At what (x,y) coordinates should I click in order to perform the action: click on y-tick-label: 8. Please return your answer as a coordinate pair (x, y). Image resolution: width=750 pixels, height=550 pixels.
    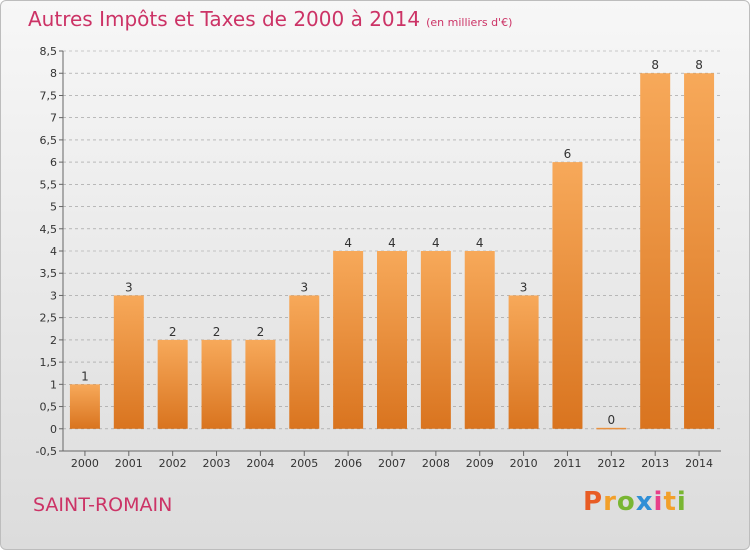
    Looking at the image, I should click on (53, 73).